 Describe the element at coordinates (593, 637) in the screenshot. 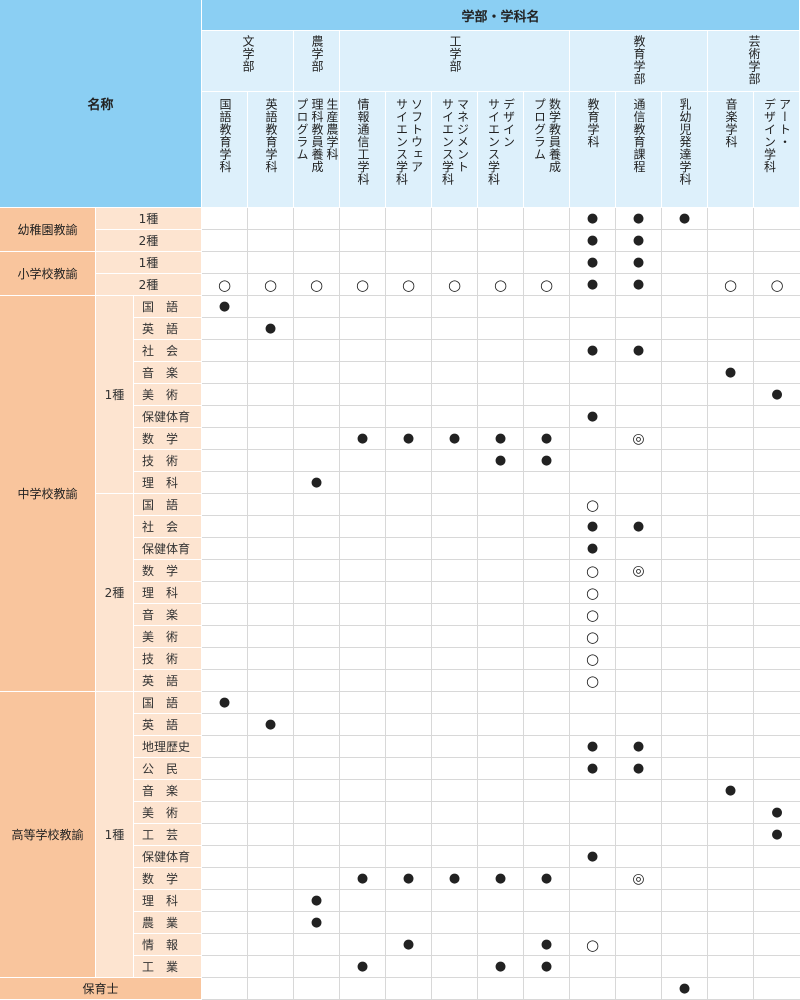

I see `mark-cell: ○` at that location.